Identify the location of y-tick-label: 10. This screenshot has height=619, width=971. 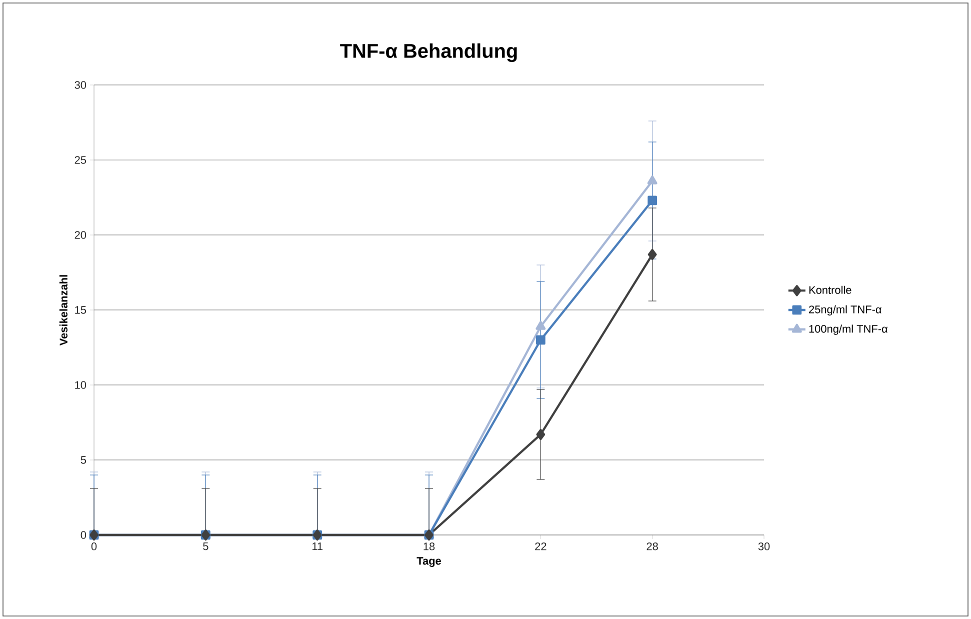
(80, 385).